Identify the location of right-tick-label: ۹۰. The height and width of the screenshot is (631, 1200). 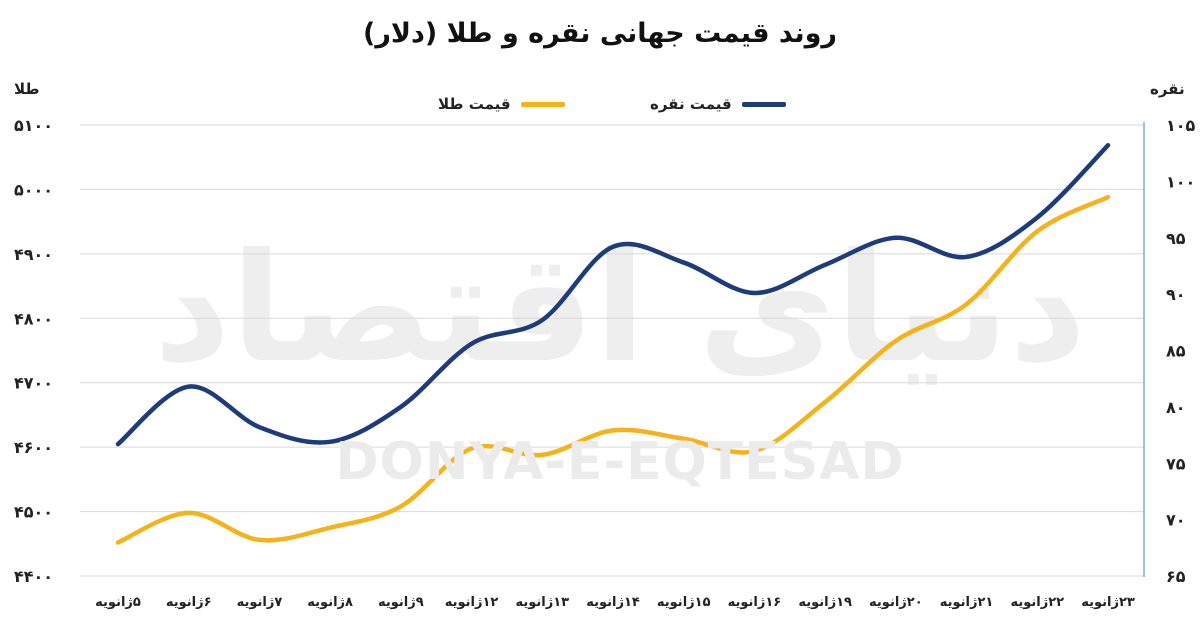
(1176, 294).